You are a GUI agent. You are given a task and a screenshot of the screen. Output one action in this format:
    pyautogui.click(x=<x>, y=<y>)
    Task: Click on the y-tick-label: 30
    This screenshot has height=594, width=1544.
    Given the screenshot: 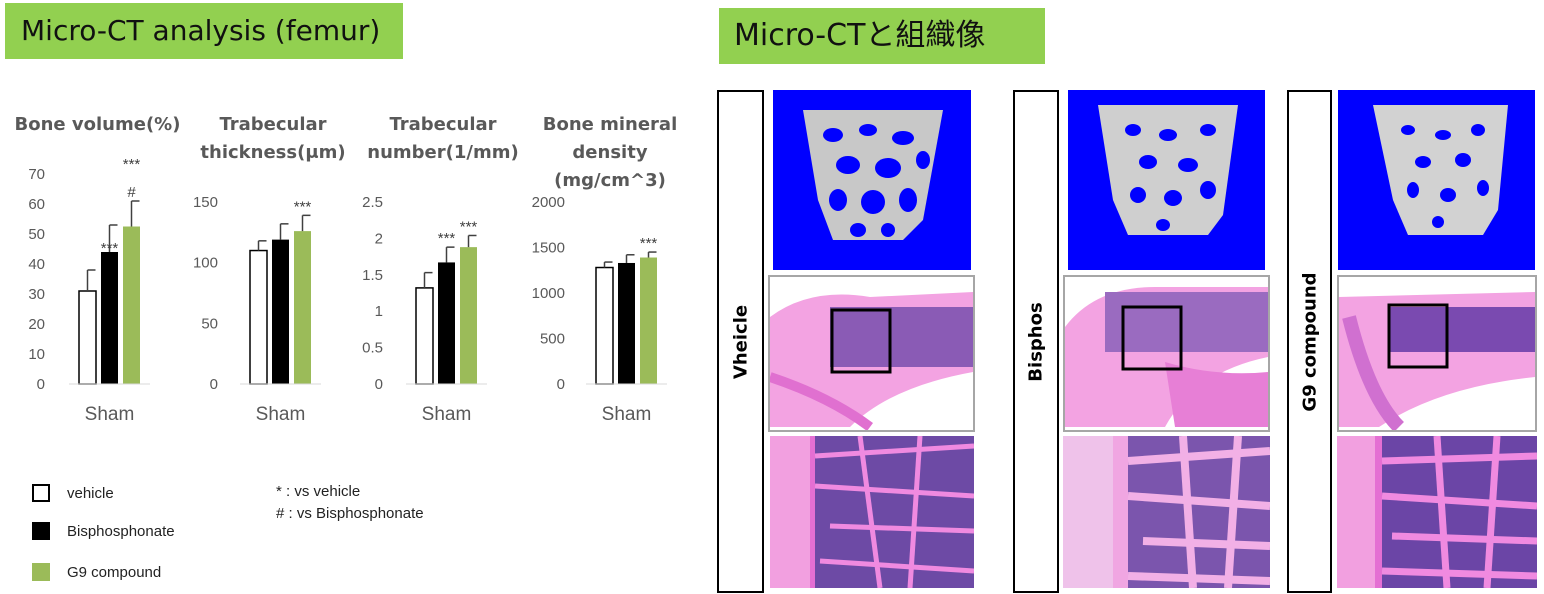 What is the action you would take?
    pyautogui.click(x=36, y=294)
    